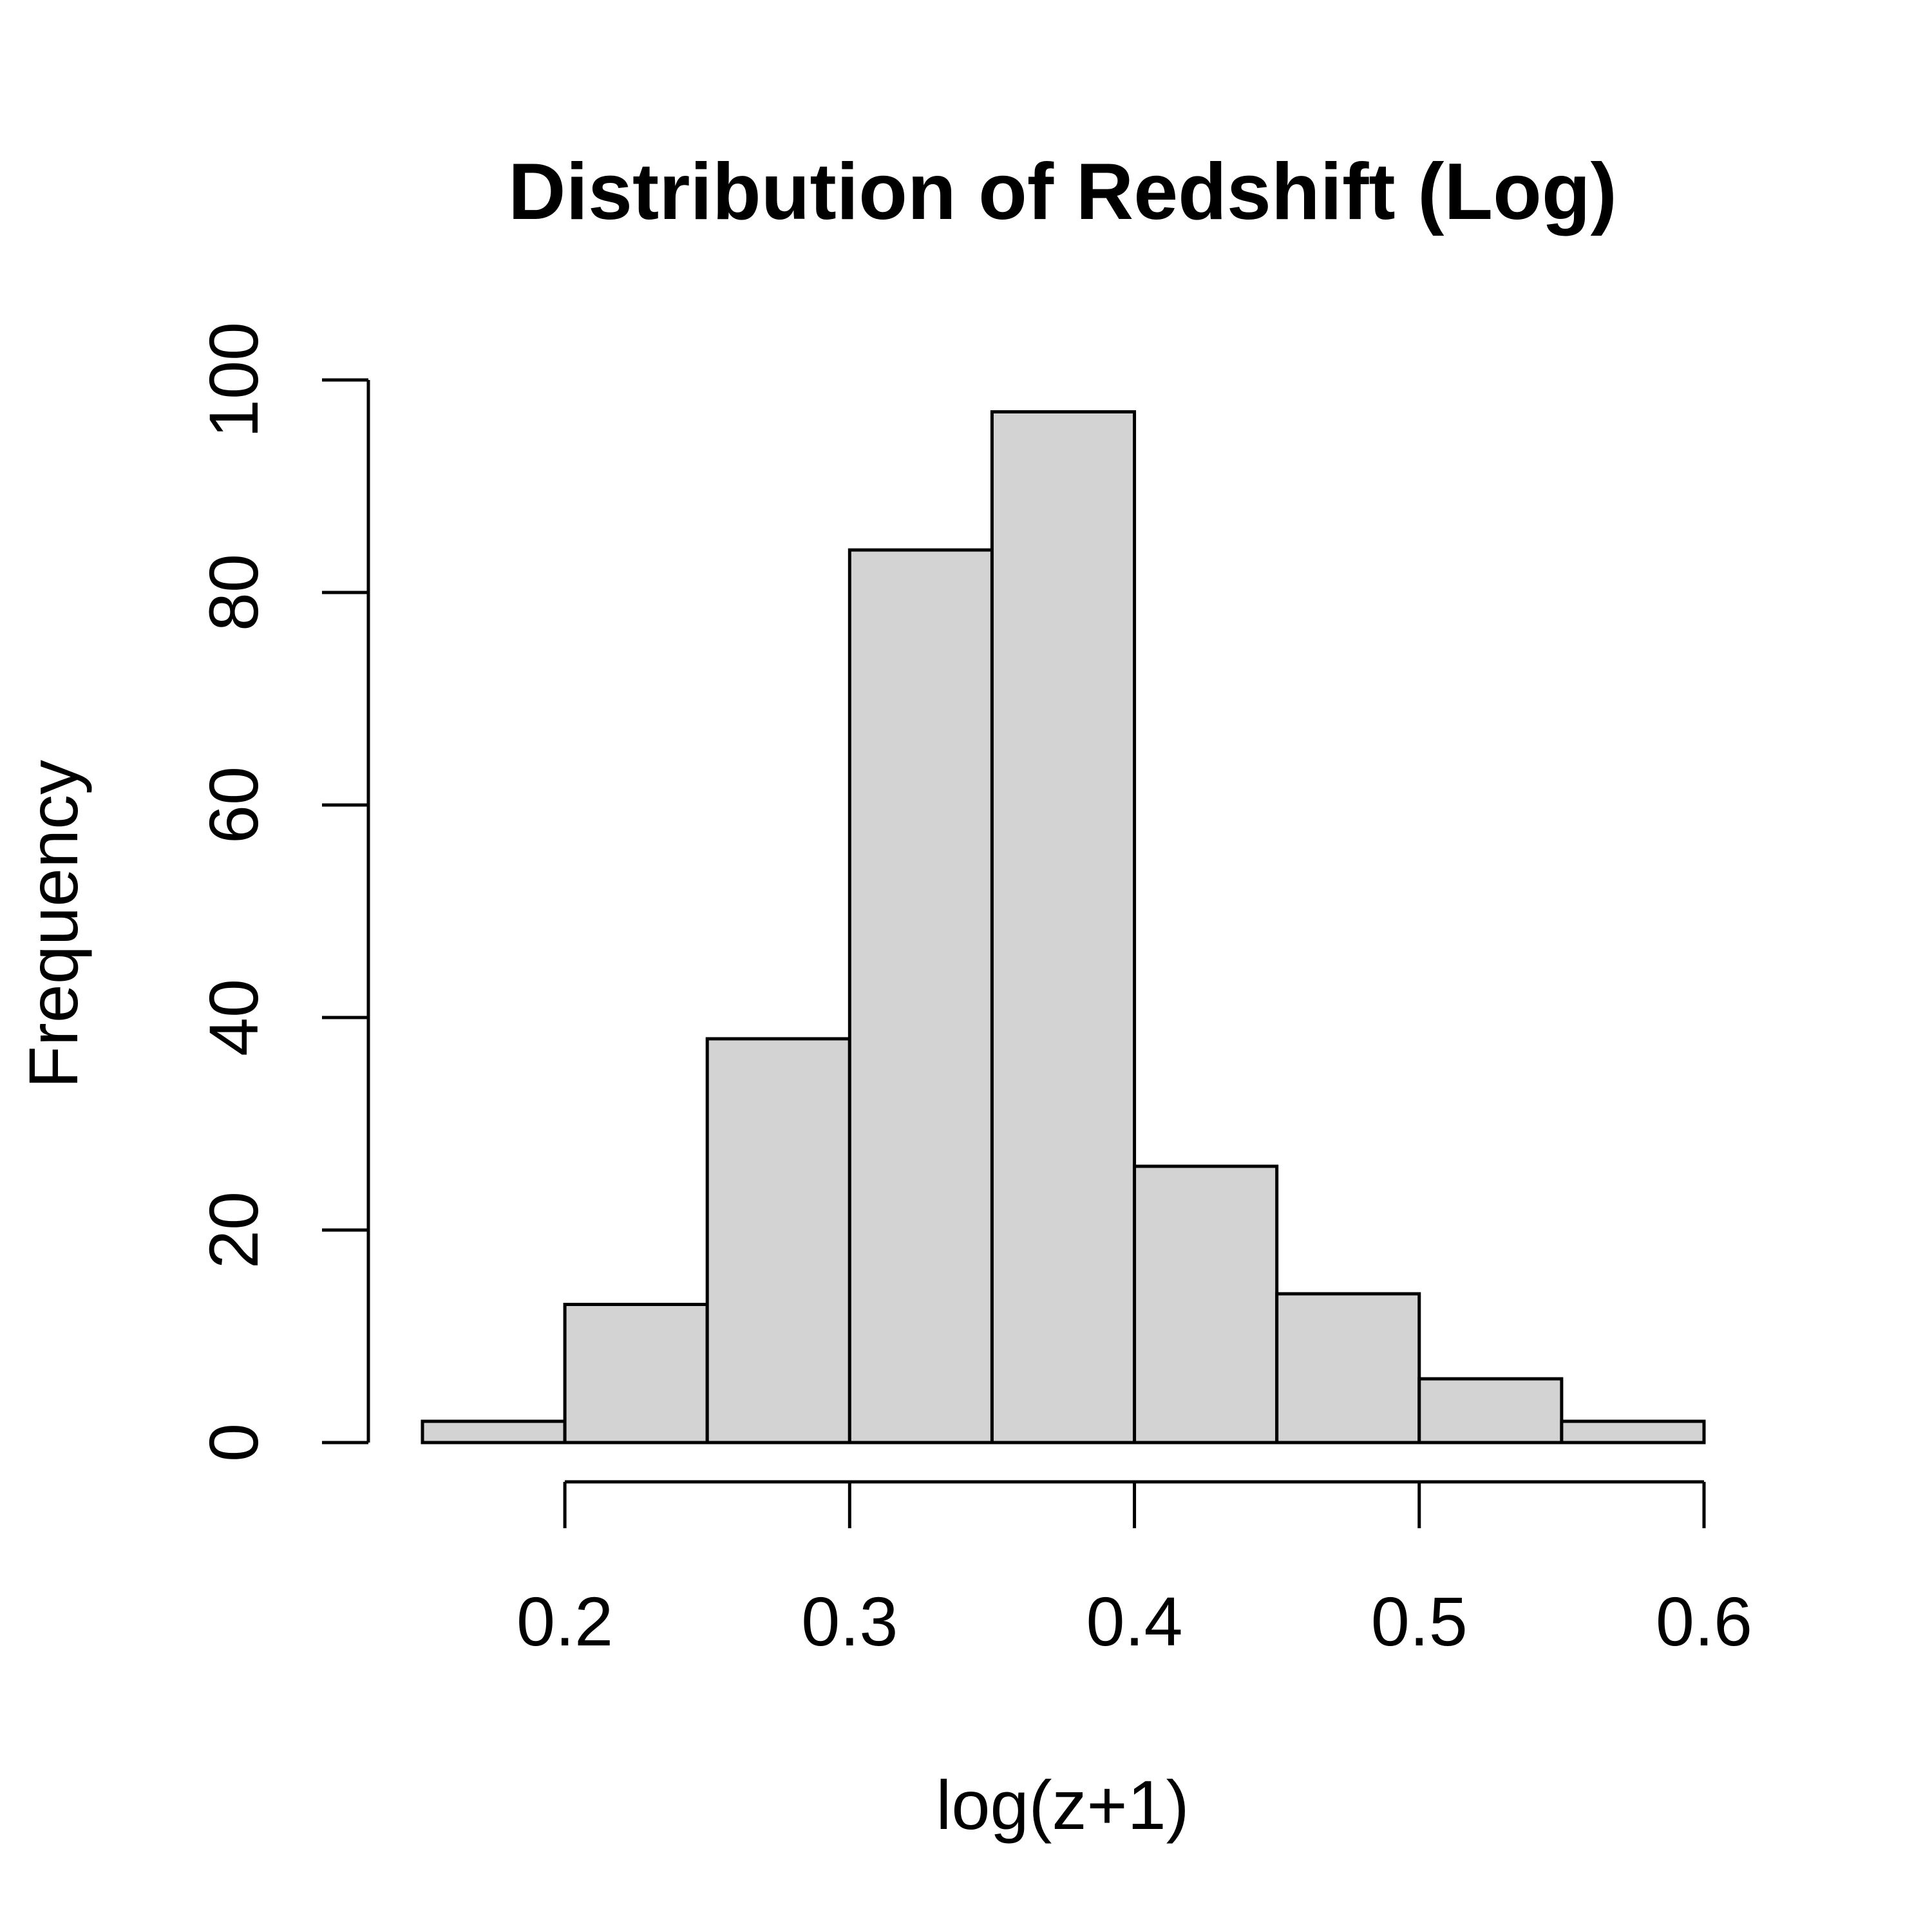 The image size is (1932, 1932). What do you see at coordinates (233, 1442) in the screenshot?
I see `y-tick-label: 0` at bounding box center [233, 1442].